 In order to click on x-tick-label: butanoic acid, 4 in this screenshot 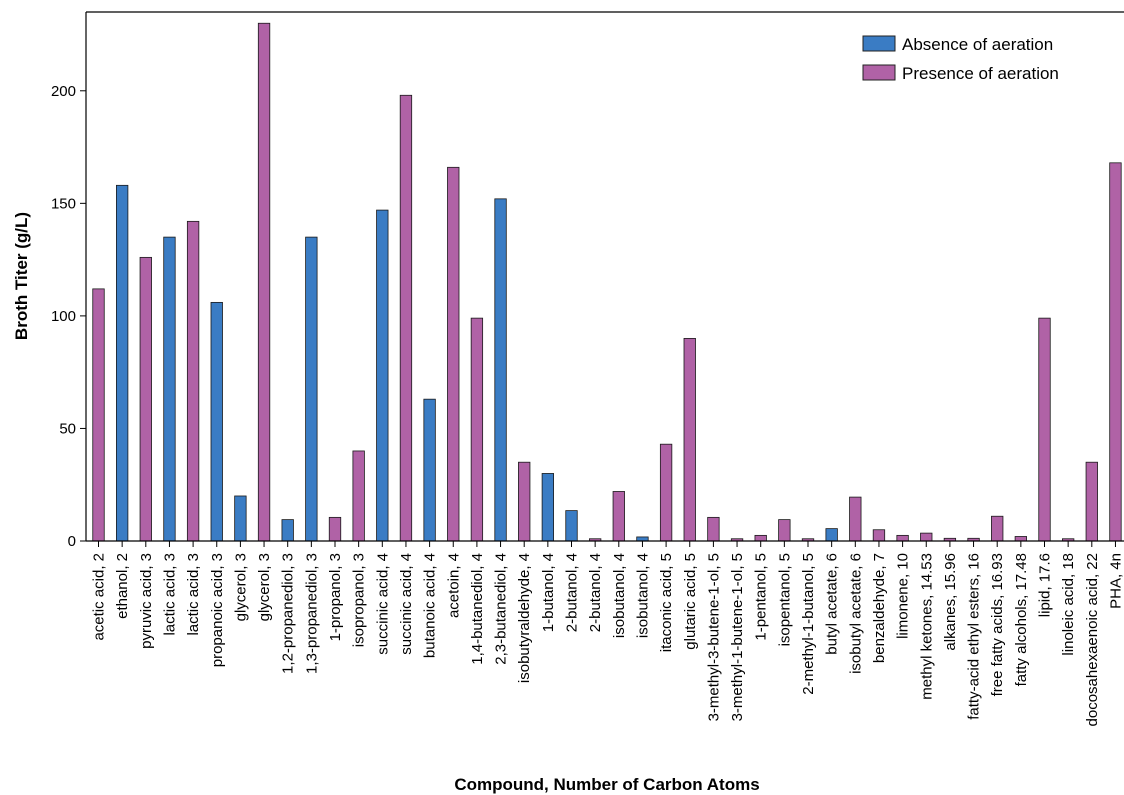, I will do `click(430, 605)`.